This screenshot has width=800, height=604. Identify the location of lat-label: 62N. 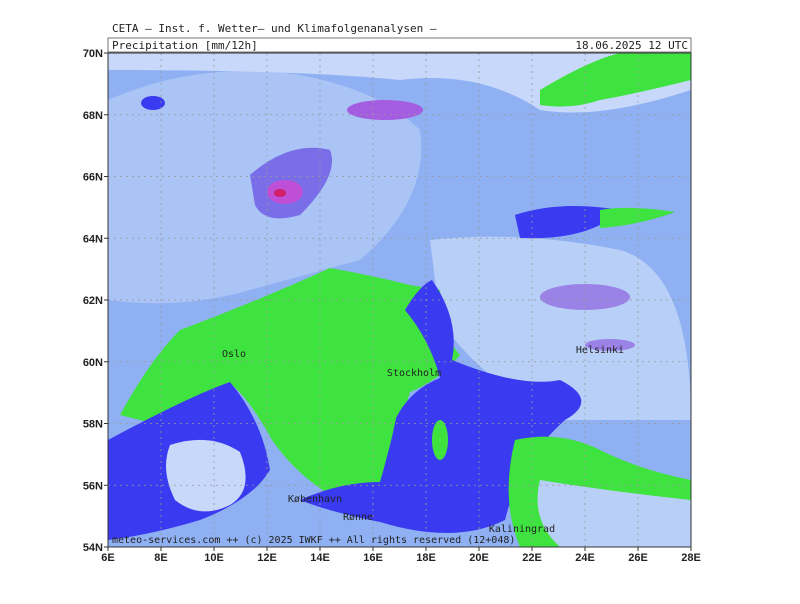
(93, 301).